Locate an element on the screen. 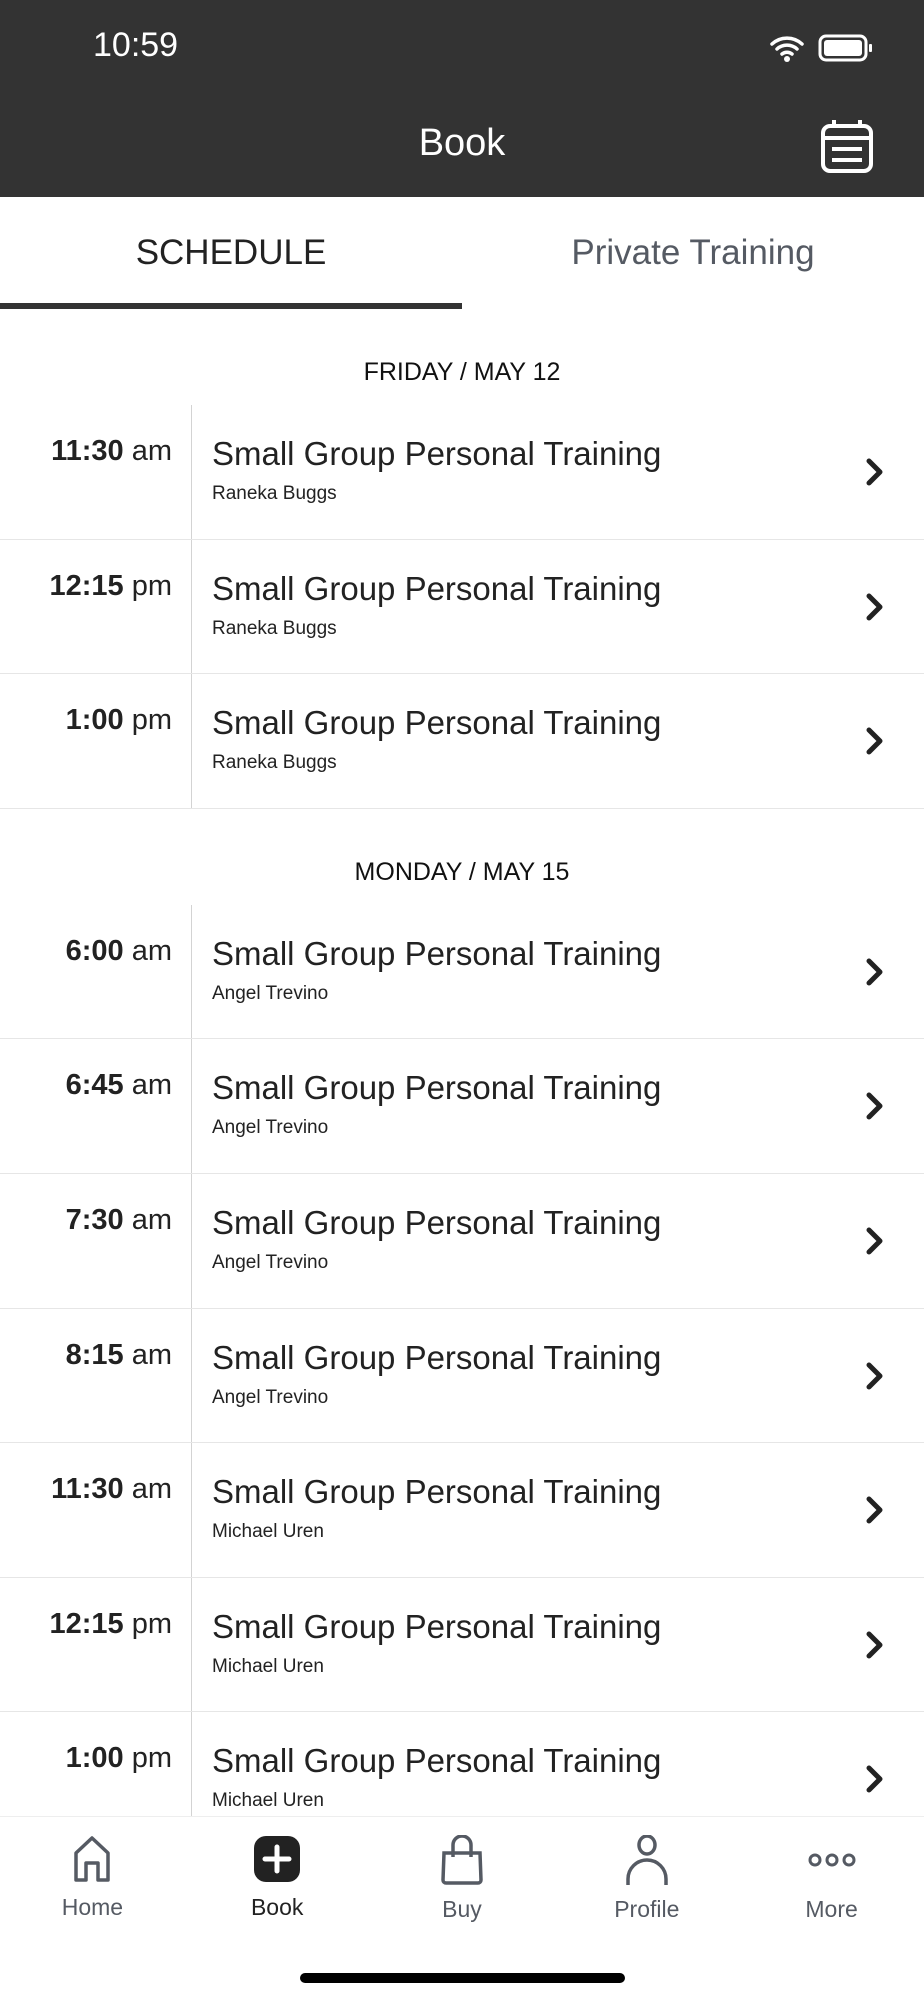  home-icon is located at coordinates (92, 1861).